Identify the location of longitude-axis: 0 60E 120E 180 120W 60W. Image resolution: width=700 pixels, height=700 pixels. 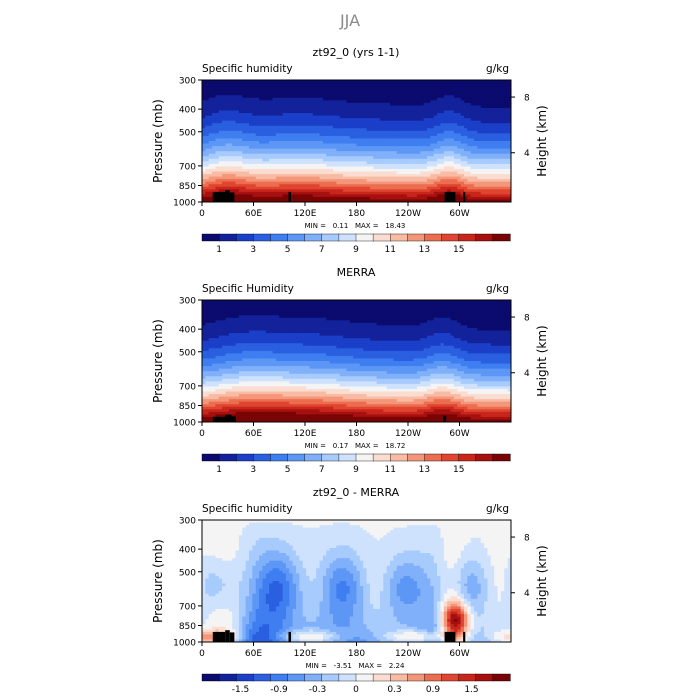
(334, 210).